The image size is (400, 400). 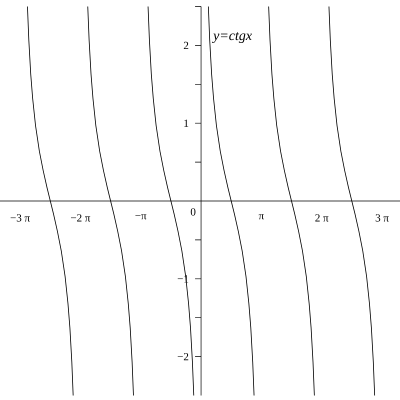 What do you see at coordinates (80, 218) in the screenshot?
I see `x-tick-label: −2 π` at bounding box center [80, 218].